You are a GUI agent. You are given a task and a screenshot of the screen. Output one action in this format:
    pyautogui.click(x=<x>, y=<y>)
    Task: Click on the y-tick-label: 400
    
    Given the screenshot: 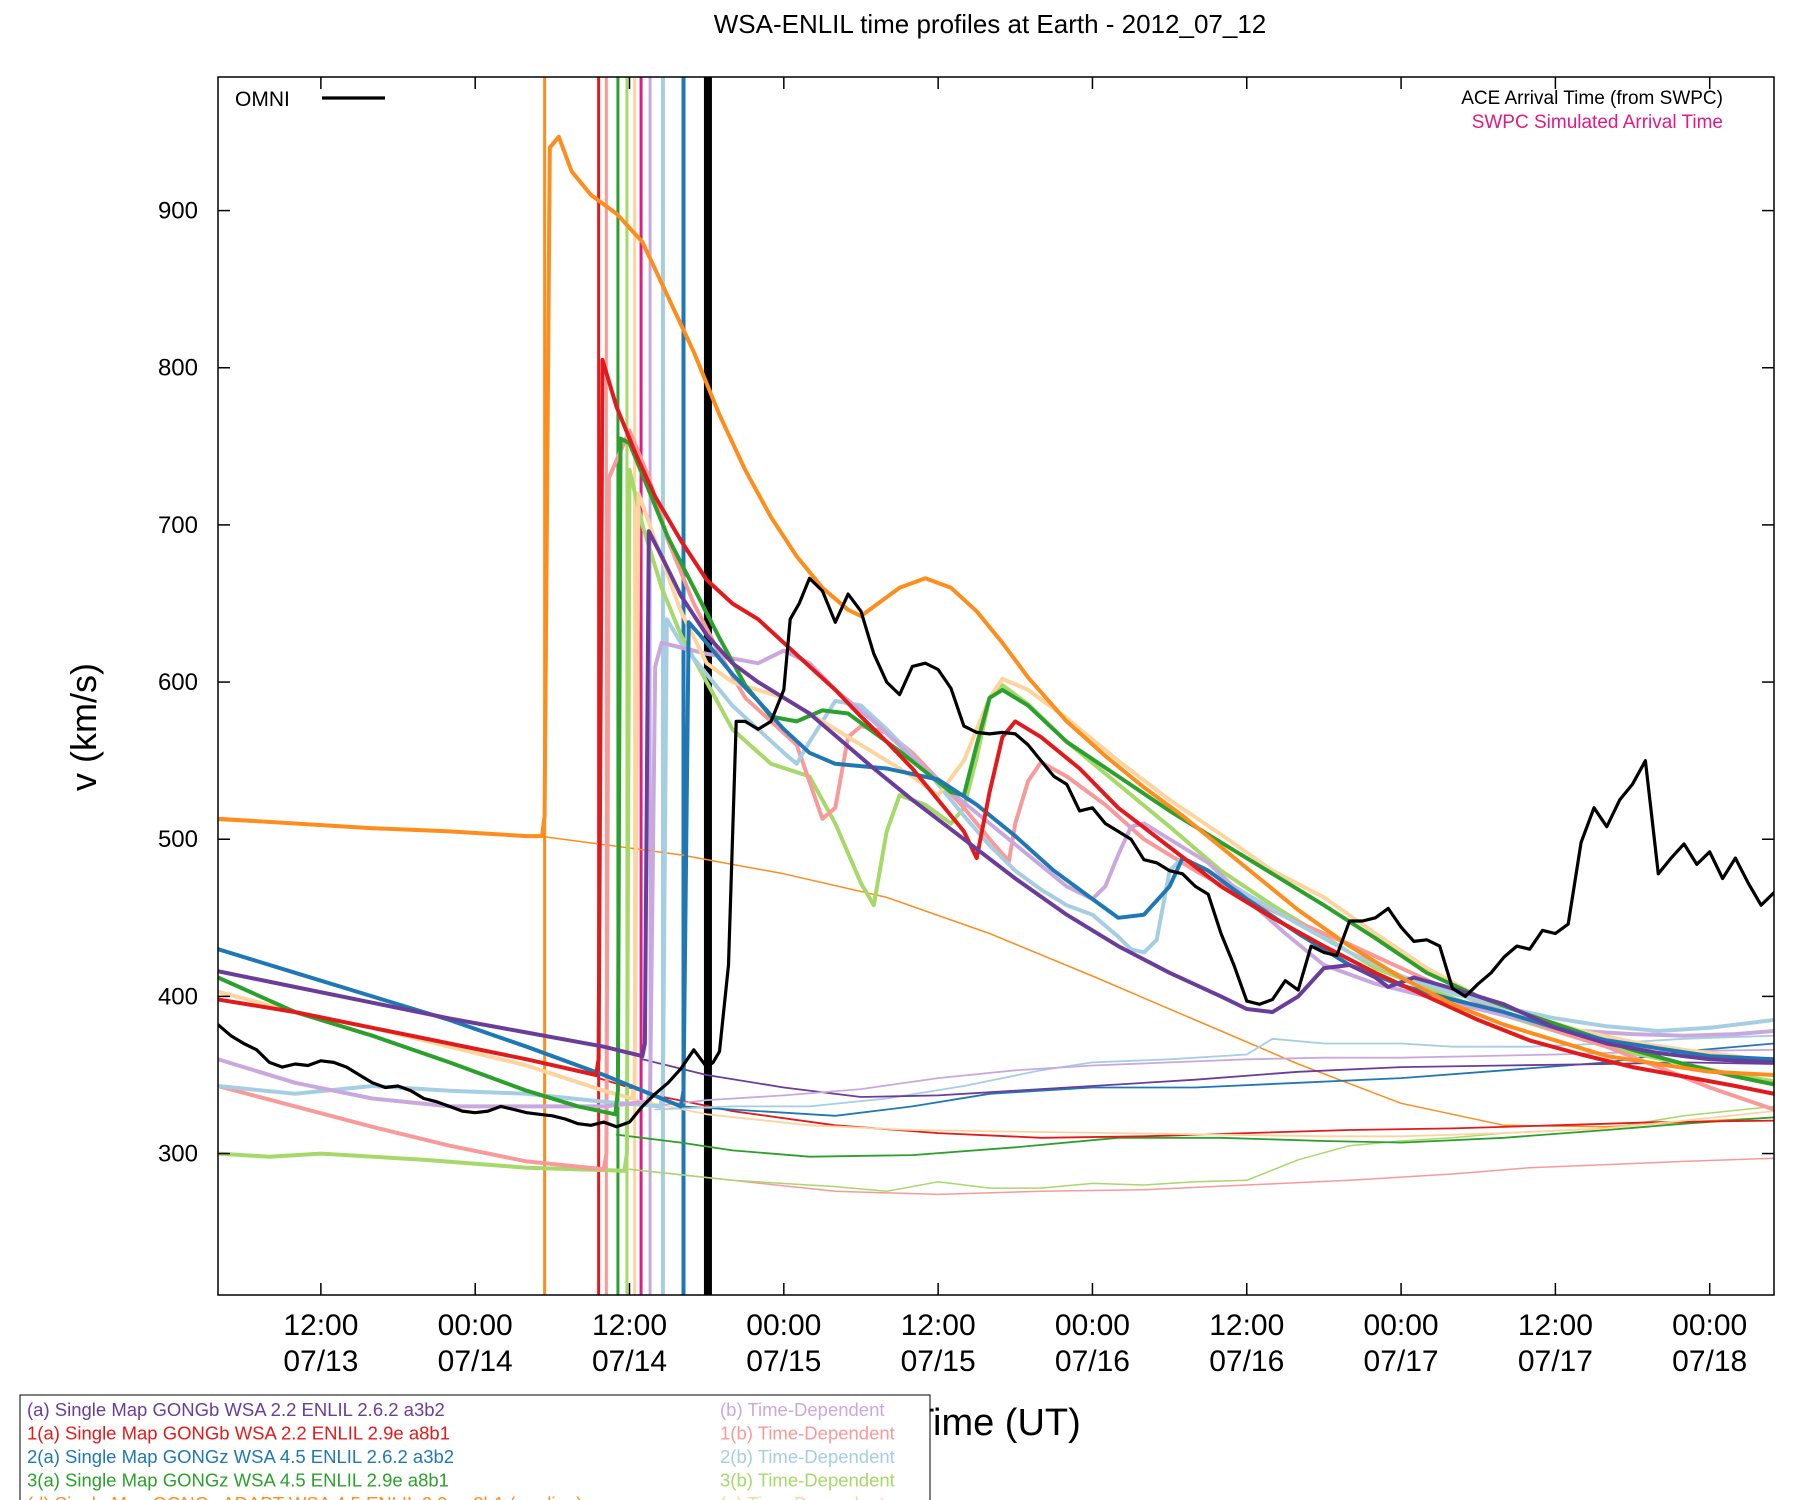 What is the action you would take?
    pyautogui.click(x=178, y=996)
    